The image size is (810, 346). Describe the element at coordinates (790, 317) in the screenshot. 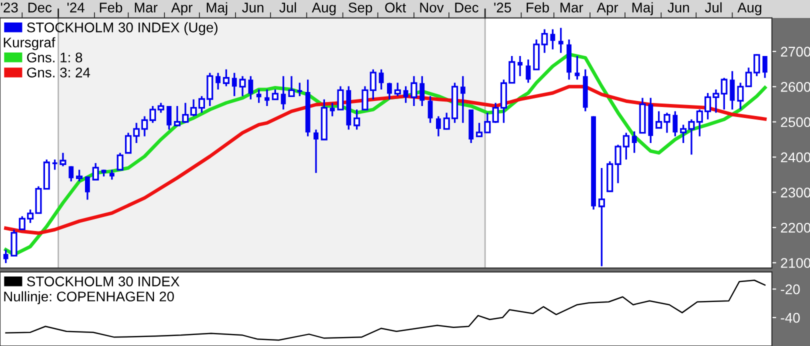

I see `y-tick-label: -40` at that location.